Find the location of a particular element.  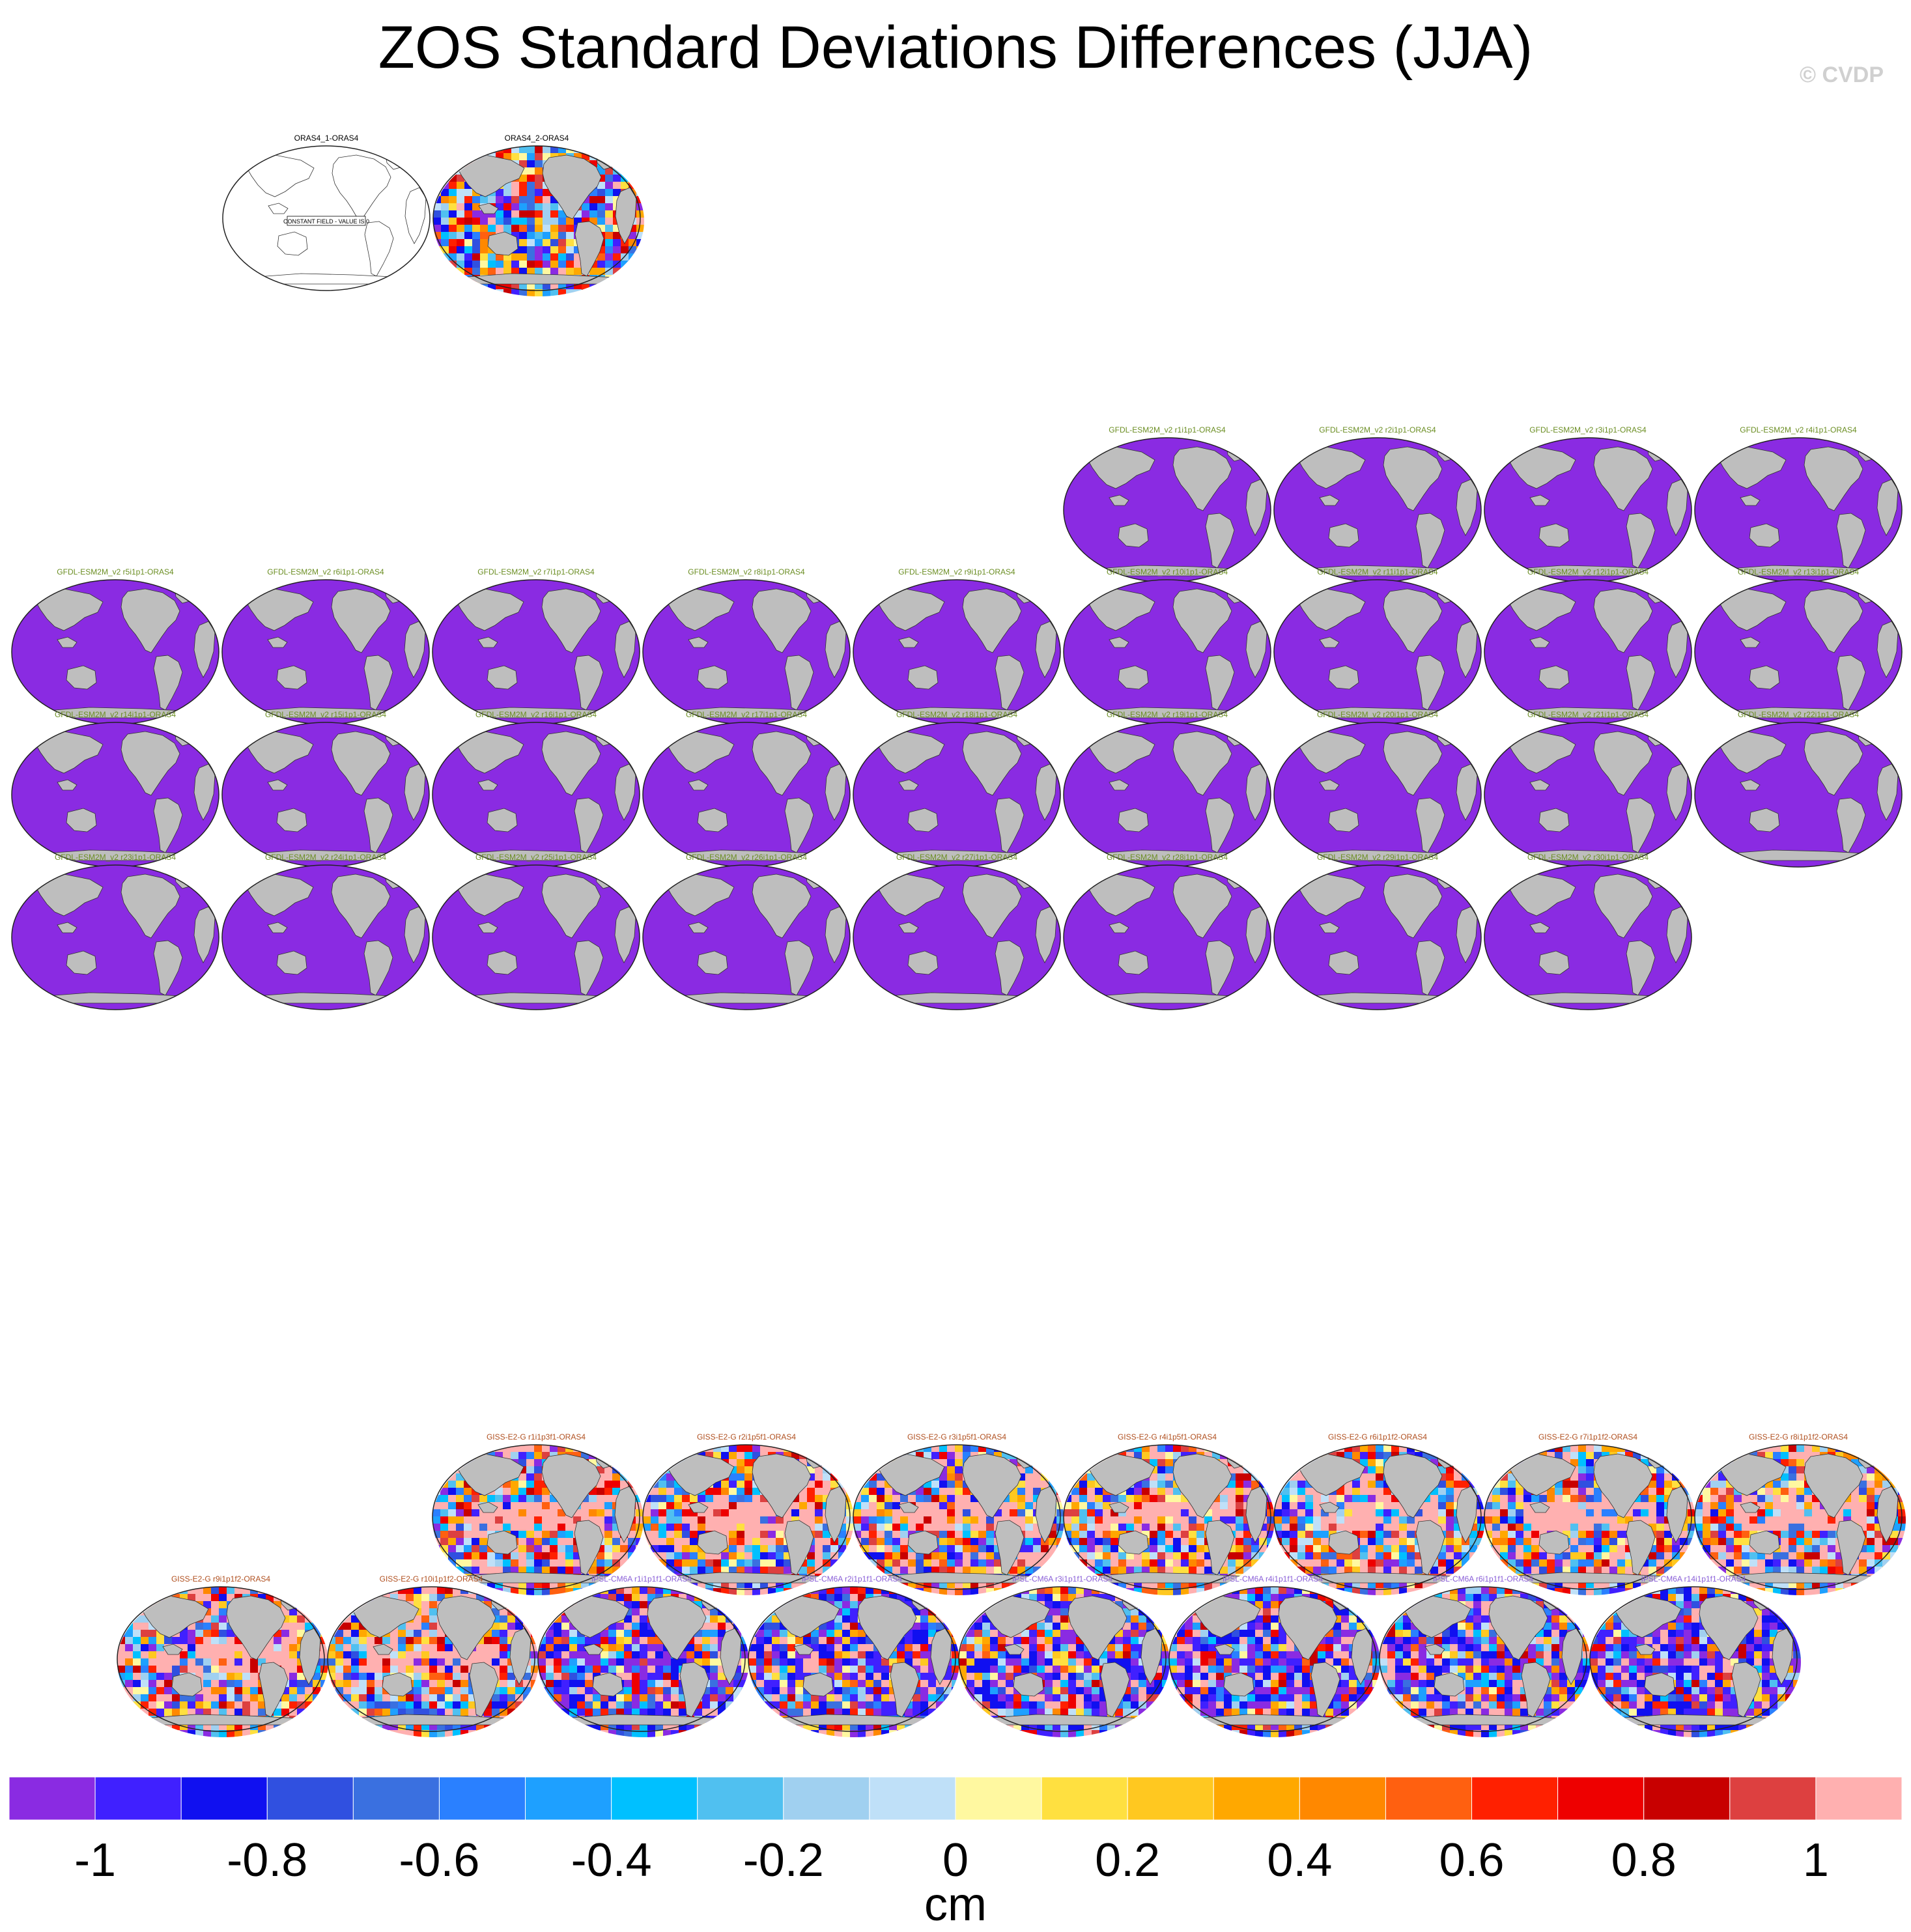

panel-title: GISS-E2-G r9i1p1f2-ORAS4 is located at coordinates (221, 1579).